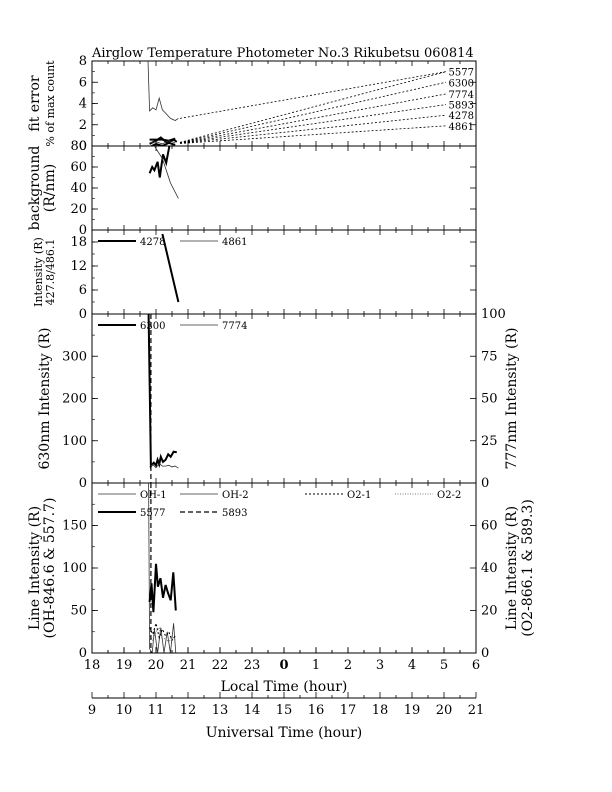 Image resolution: width=612 pixels, height=792 pixels. What do you see at coordinates (485, 483) in the screenshot?
I see `y-right-tick-label: 0` at bounding box center [485, 483].